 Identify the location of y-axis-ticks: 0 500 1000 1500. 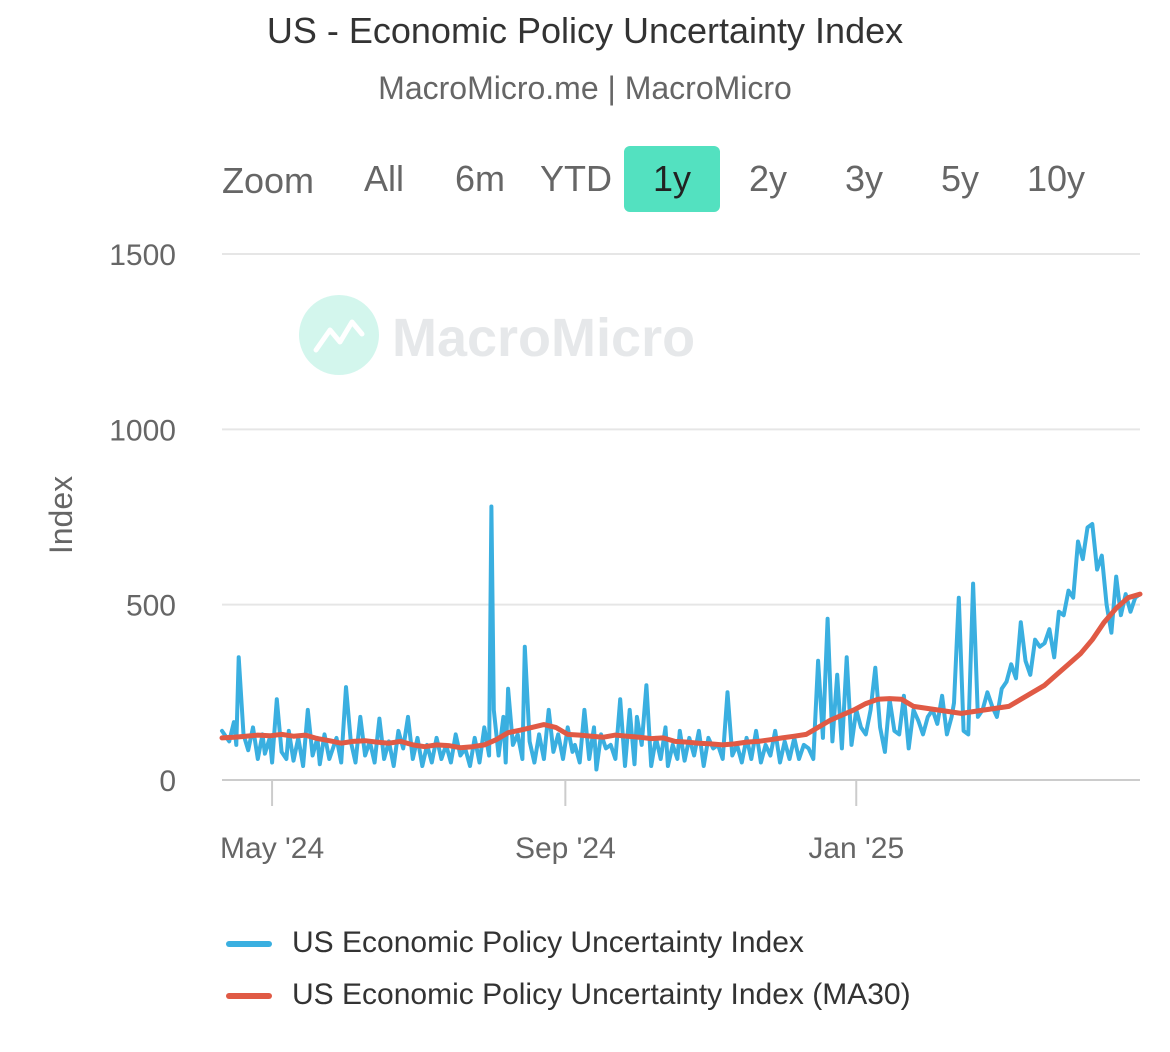
(142, 518).